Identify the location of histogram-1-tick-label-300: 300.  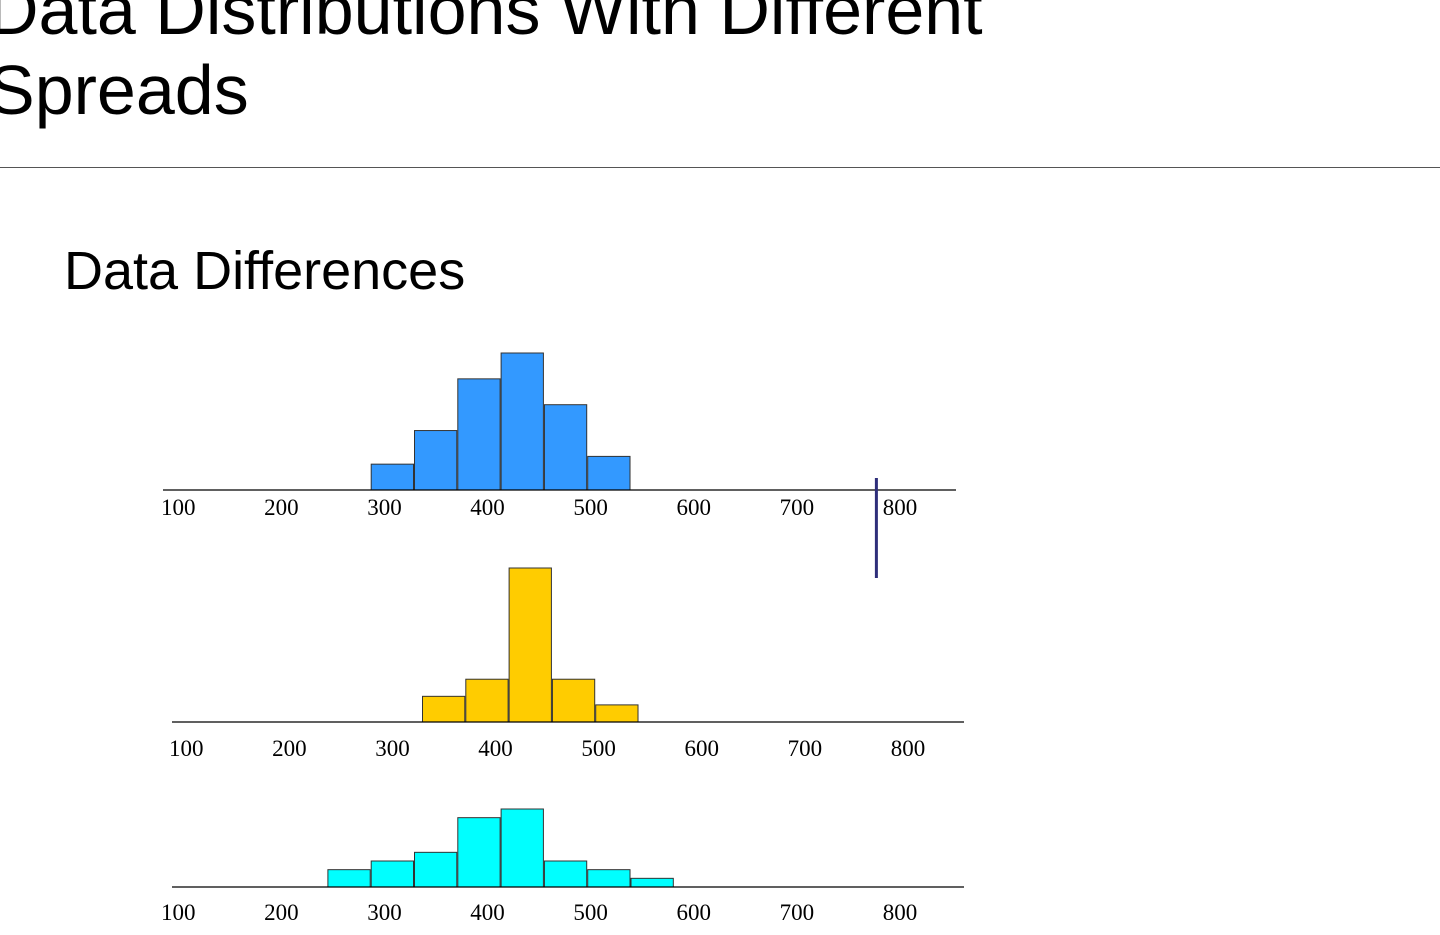
(384, 507).